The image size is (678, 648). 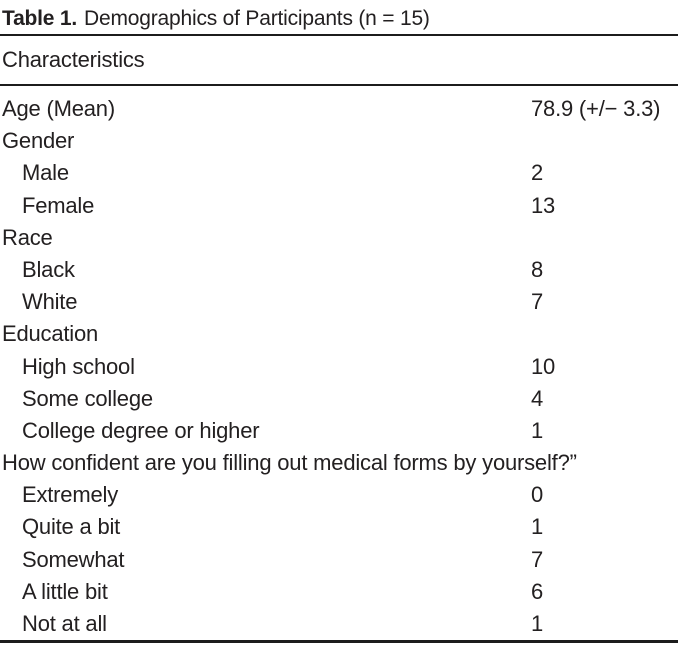 I want to click on row-label: High school, so click(x=78, y=366).